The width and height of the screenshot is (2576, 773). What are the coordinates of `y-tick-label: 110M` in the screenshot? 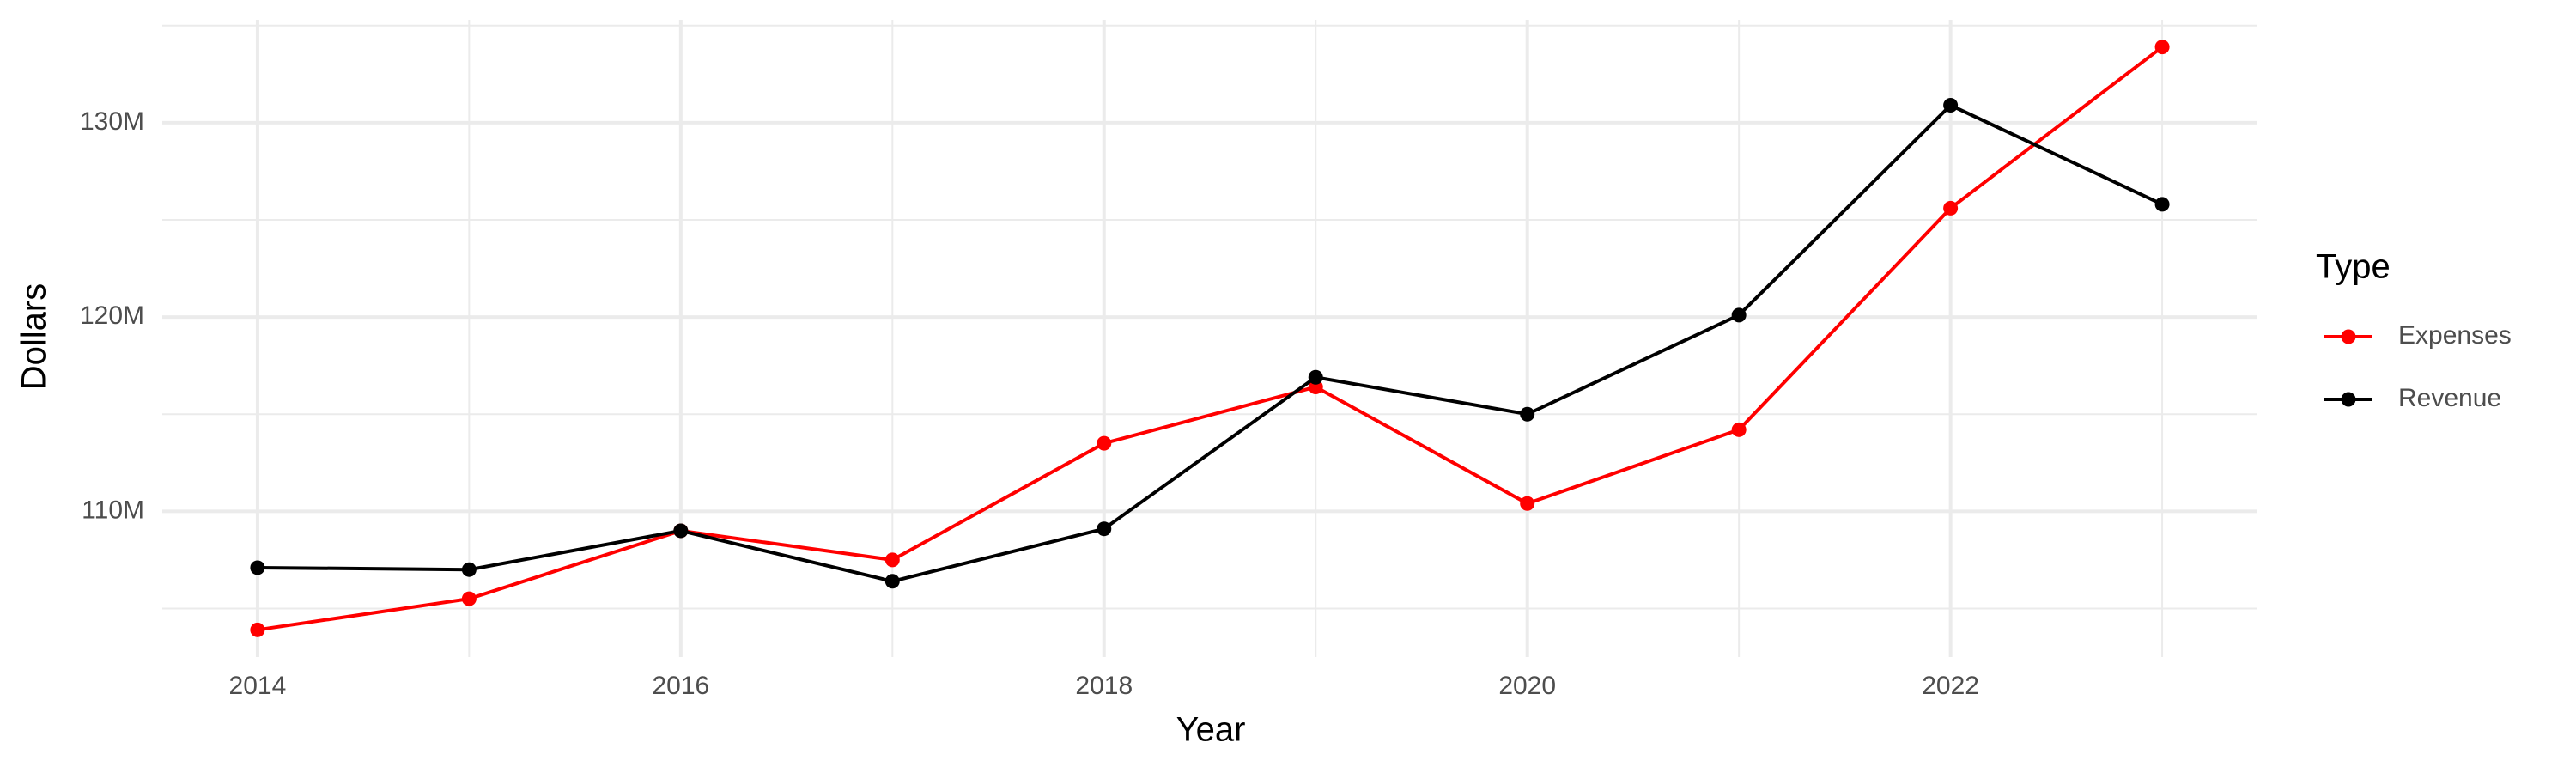 It's located at (113, 510).